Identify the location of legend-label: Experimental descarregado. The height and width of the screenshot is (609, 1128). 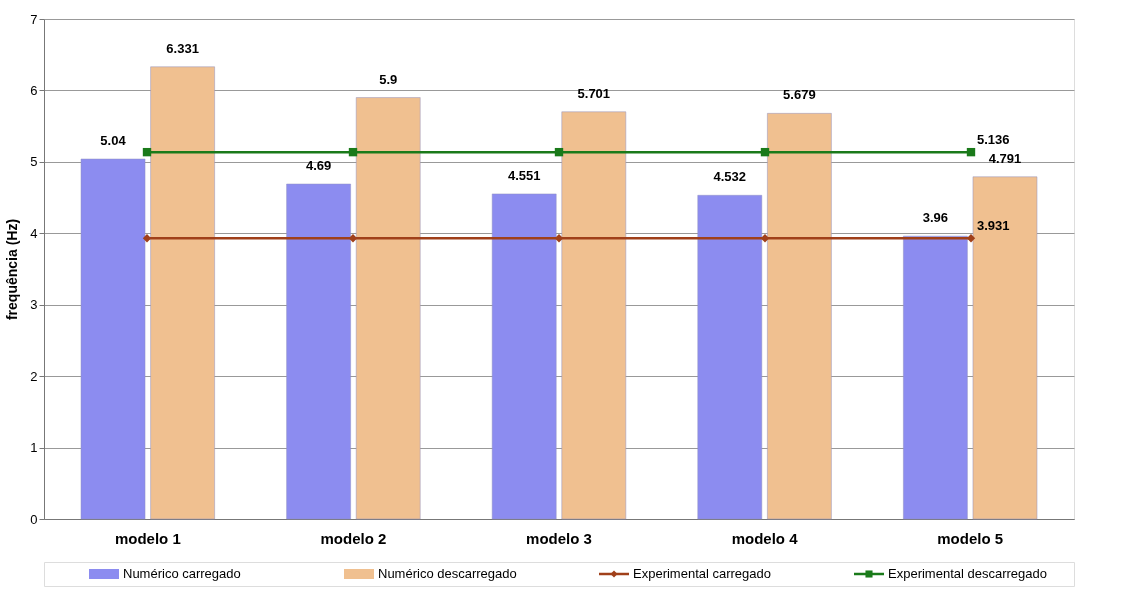
(967, 573).